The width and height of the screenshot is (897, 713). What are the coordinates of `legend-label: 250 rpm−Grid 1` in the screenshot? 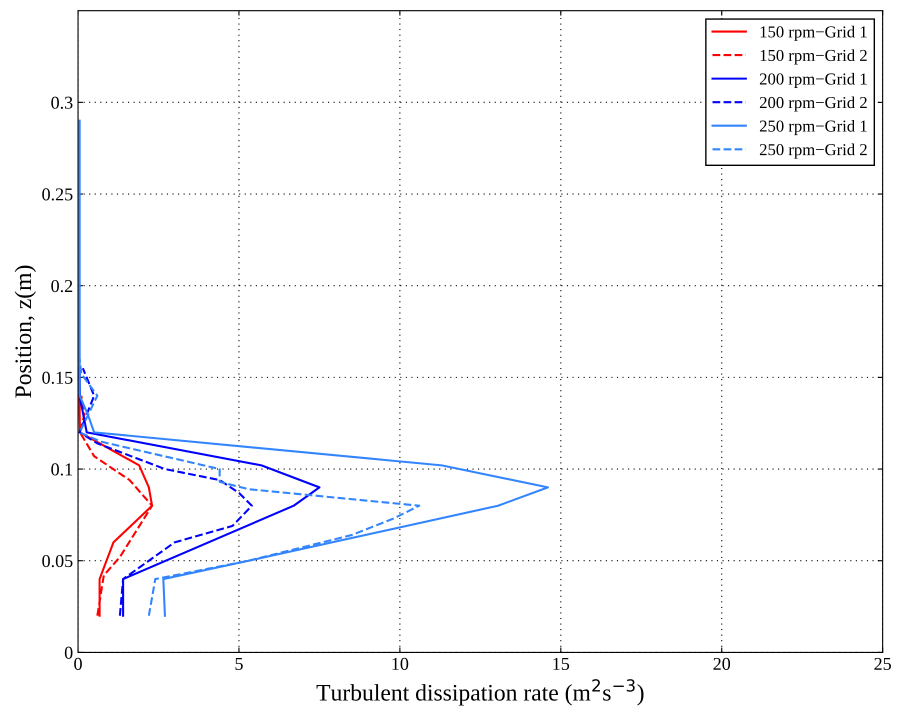 It's located at (813, 128).